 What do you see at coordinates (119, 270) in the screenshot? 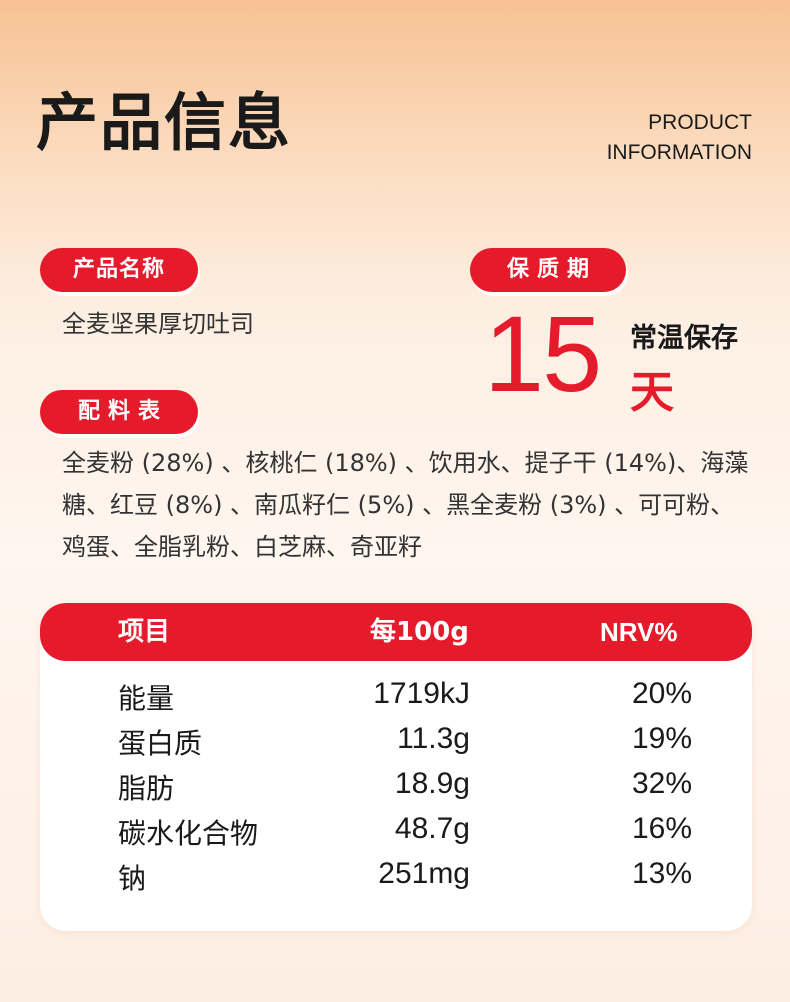
I see `product-name-label: 产品名称` at bounding box center [119, 270].